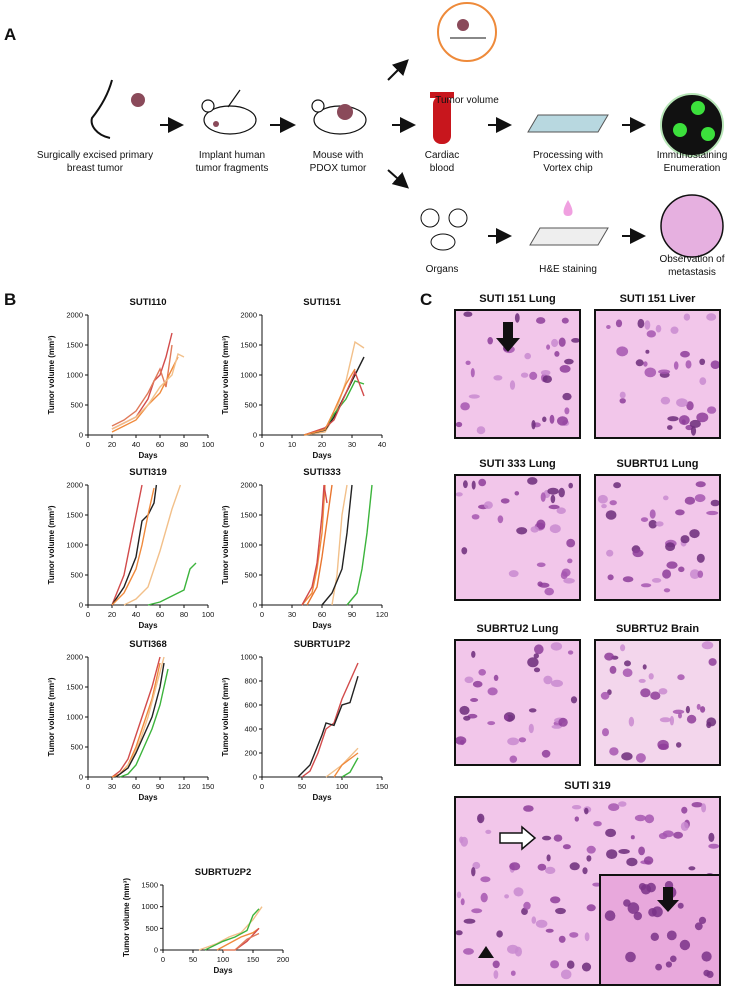 The image size is (735, 992). Describe the element at coordinates (74, 345) in the screenshot. I see `y-tick-label: 1500` at that location.